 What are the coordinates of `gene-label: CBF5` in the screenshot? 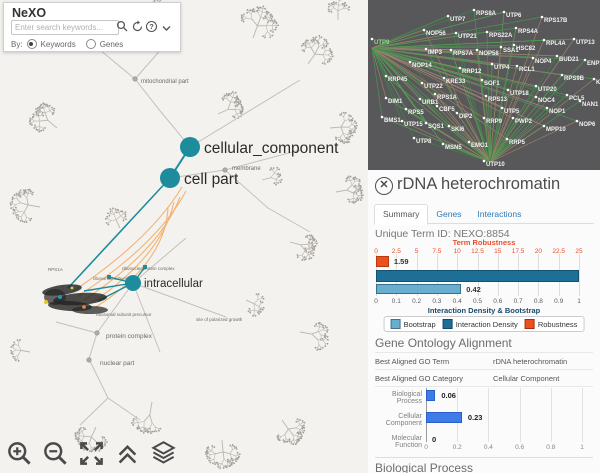 It's located at (447, 110).